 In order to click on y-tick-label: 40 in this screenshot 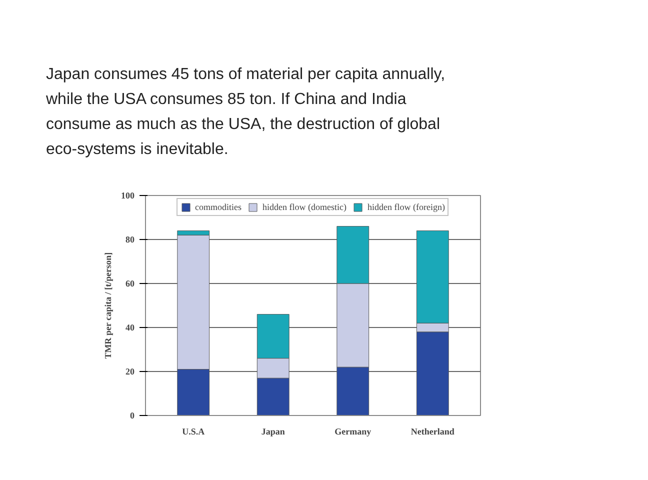, I will do `click(130, 327)`.